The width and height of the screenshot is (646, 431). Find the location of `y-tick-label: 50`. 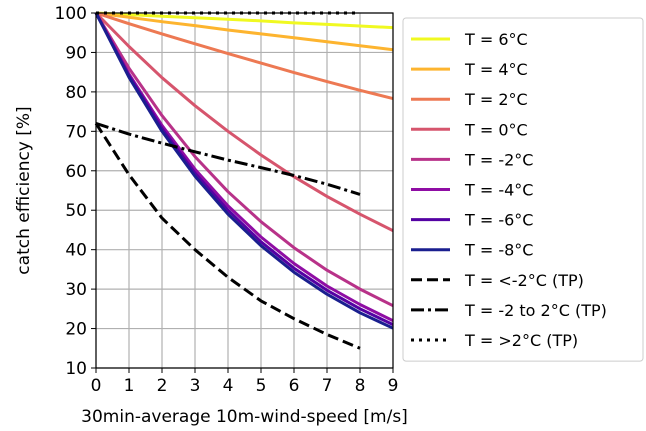

y-tick-label: 50 is located at coordinates (76, 211).